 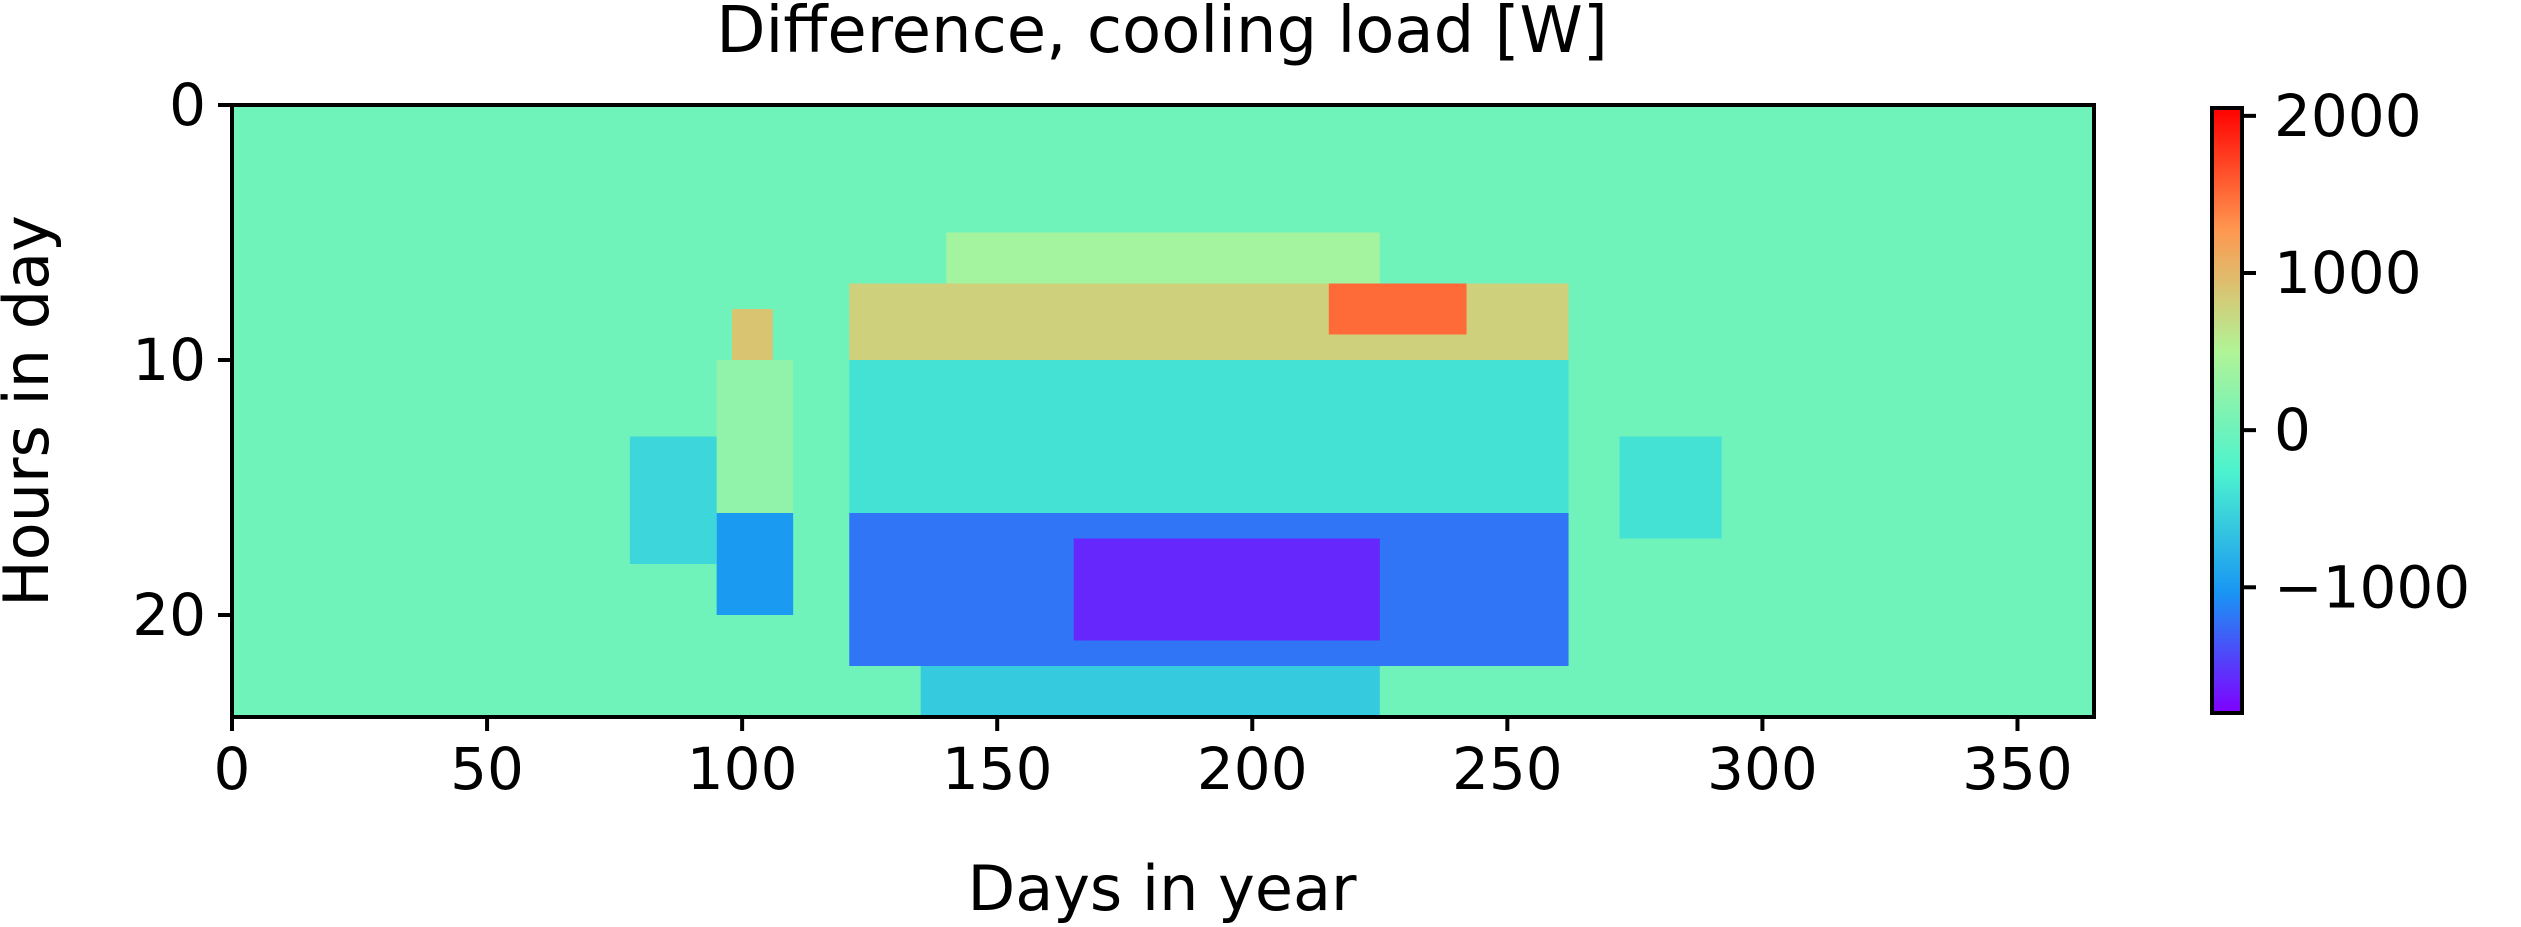 What do you see at coordinates (2292, 430) in the screenshot?
I see `colorbar-tick-label: 0` at bounding box center [2292, 430].